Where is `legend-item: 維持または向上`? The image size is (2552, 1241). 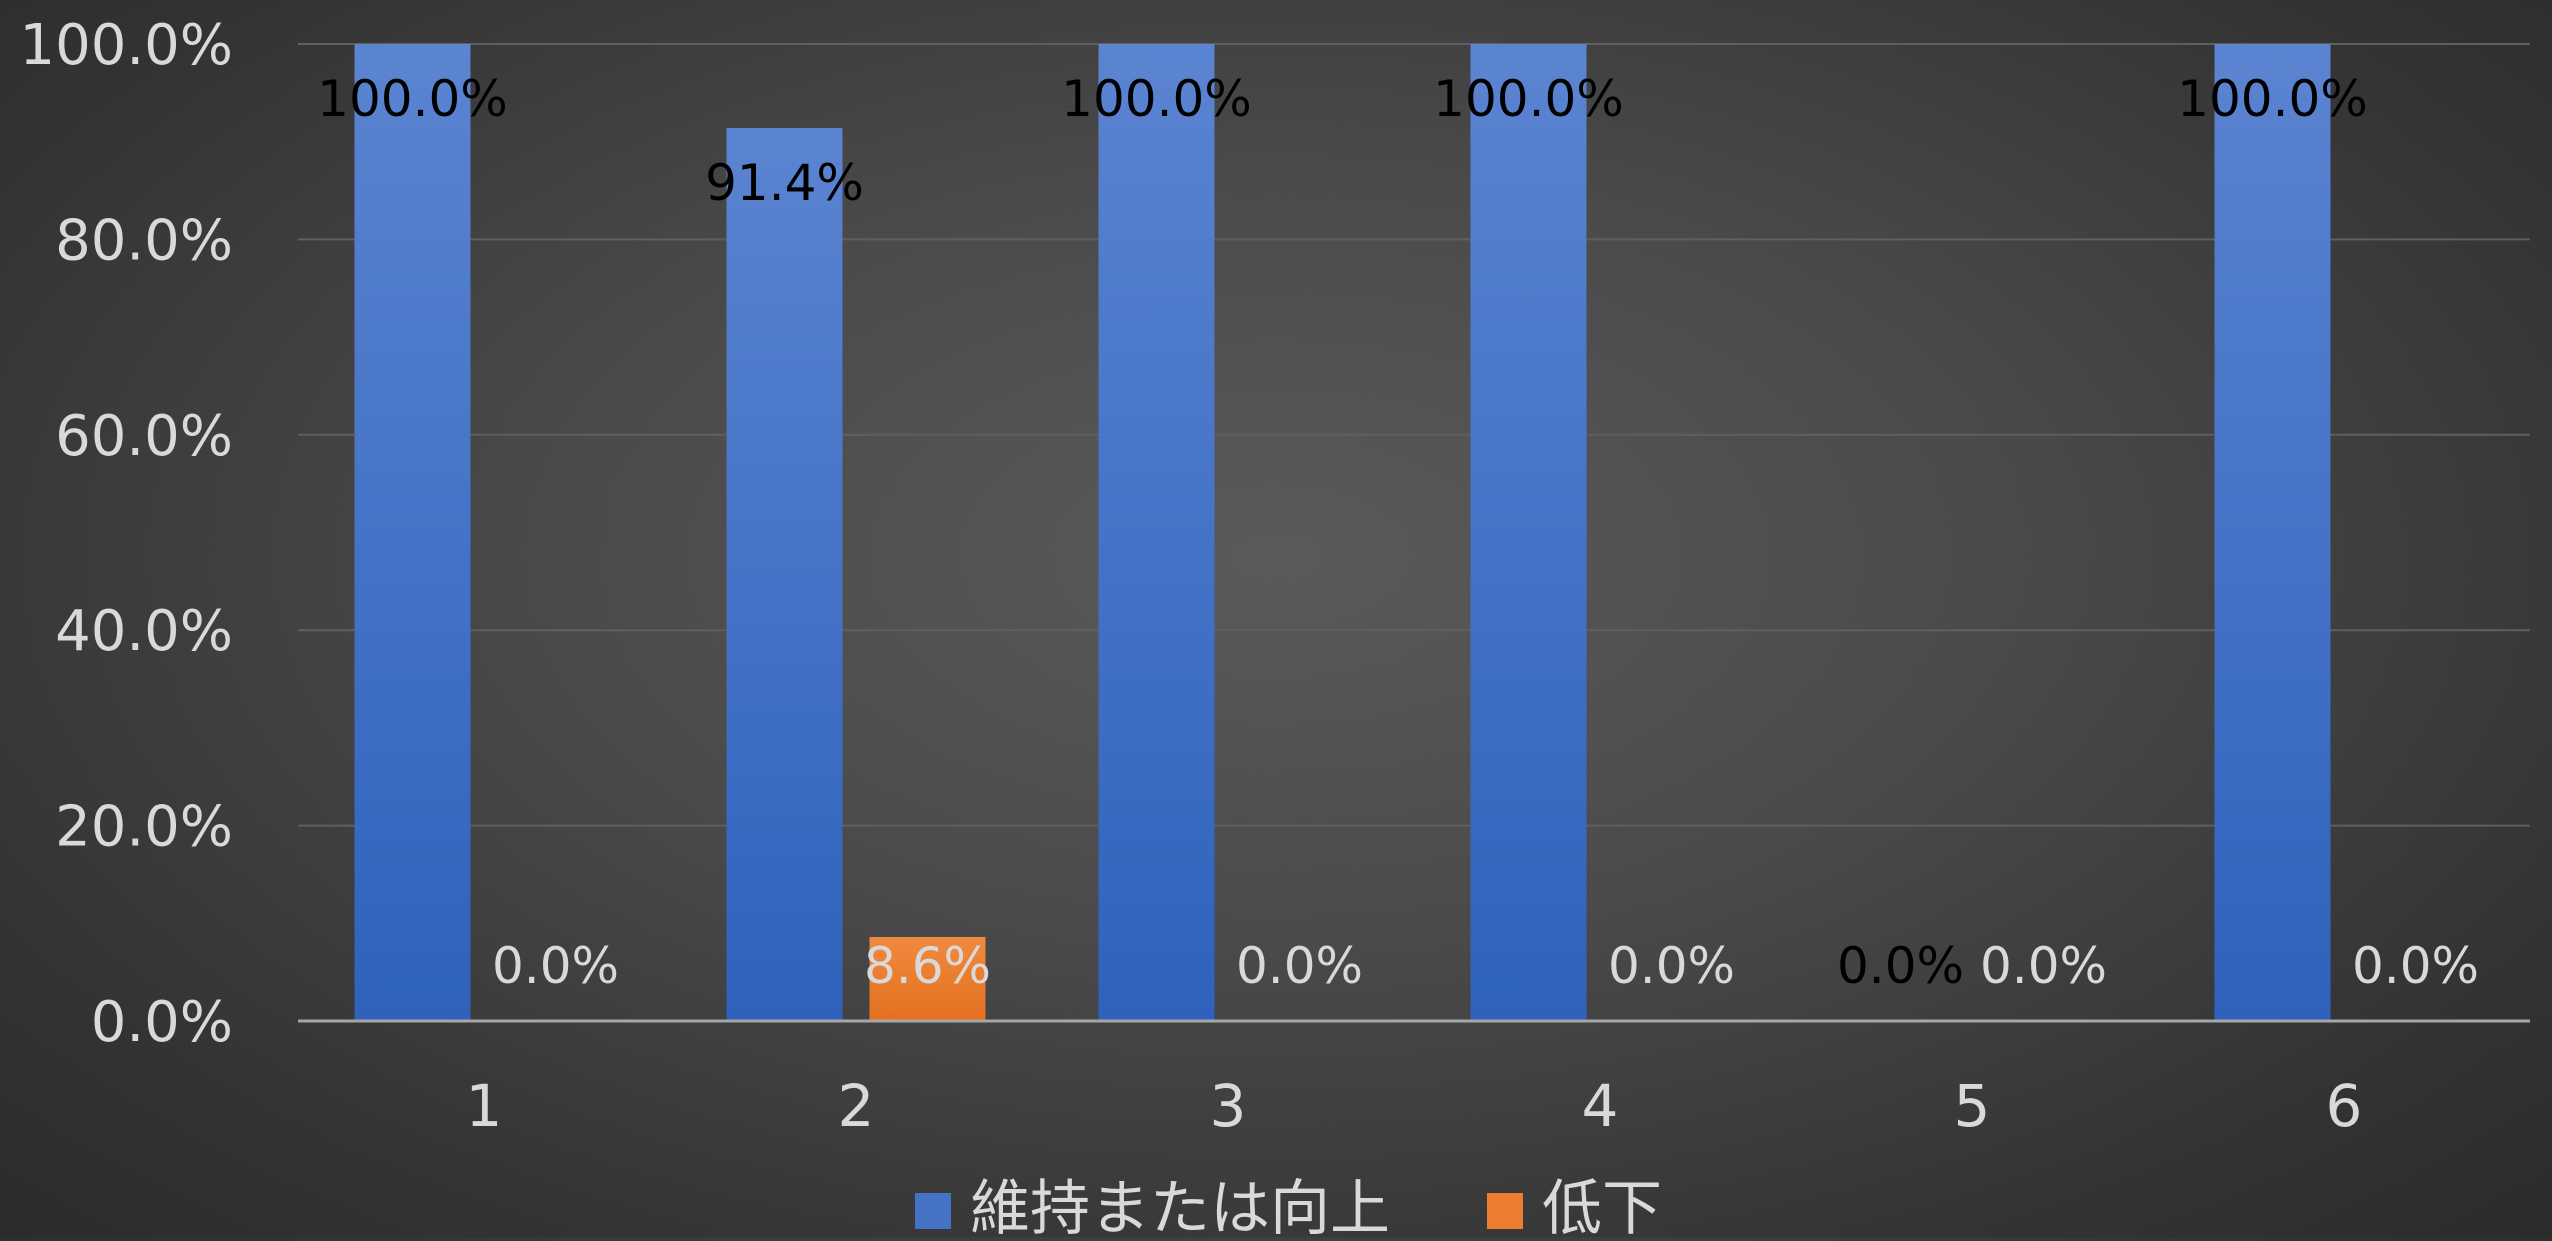
legend-item: 維持または向上 is located at coordinates (1152, 1207).